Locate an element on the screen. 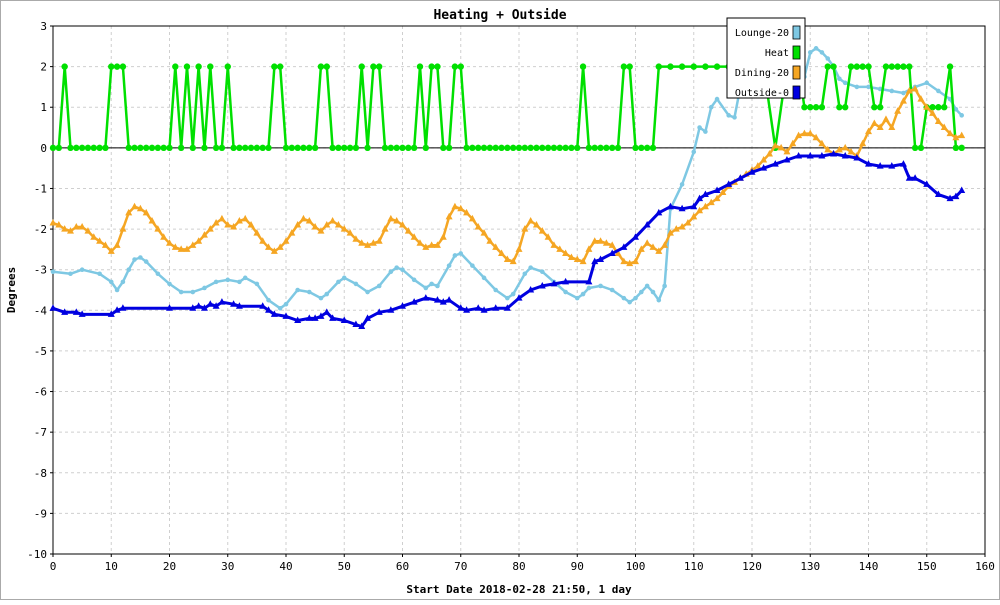  x-tick-label: 60 is located at coordinates (402, 566).